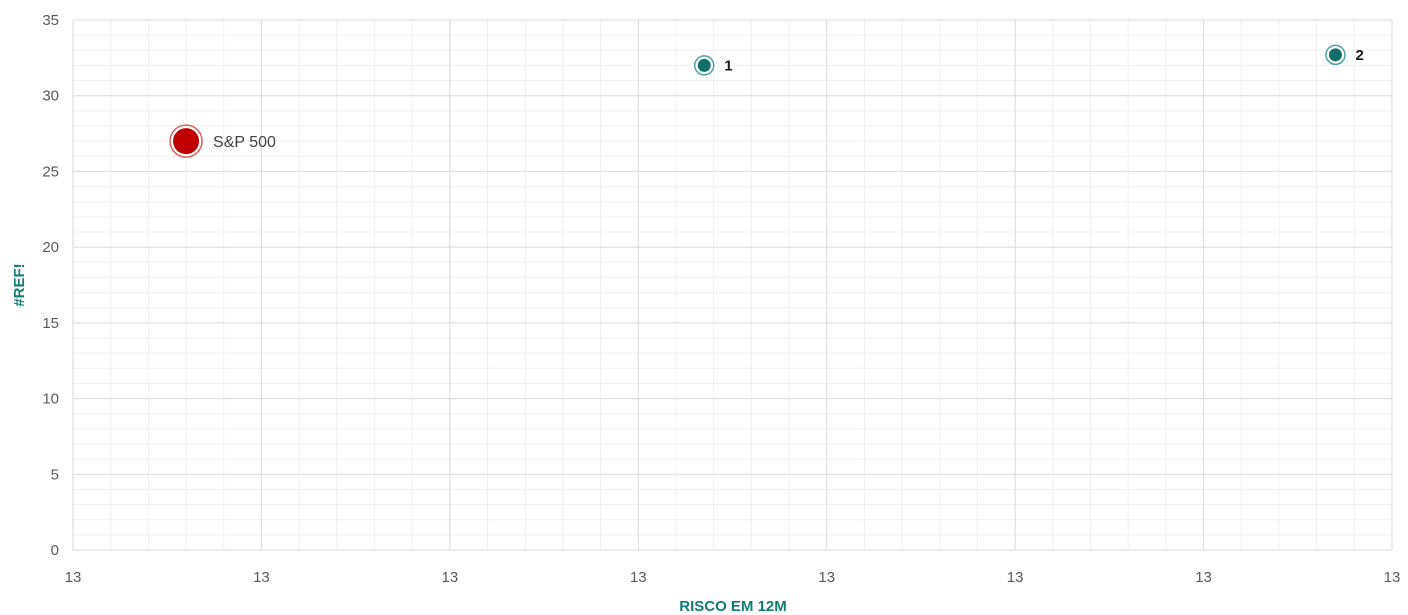  I want to click on y-tick-label: 0, so click(55, 550).